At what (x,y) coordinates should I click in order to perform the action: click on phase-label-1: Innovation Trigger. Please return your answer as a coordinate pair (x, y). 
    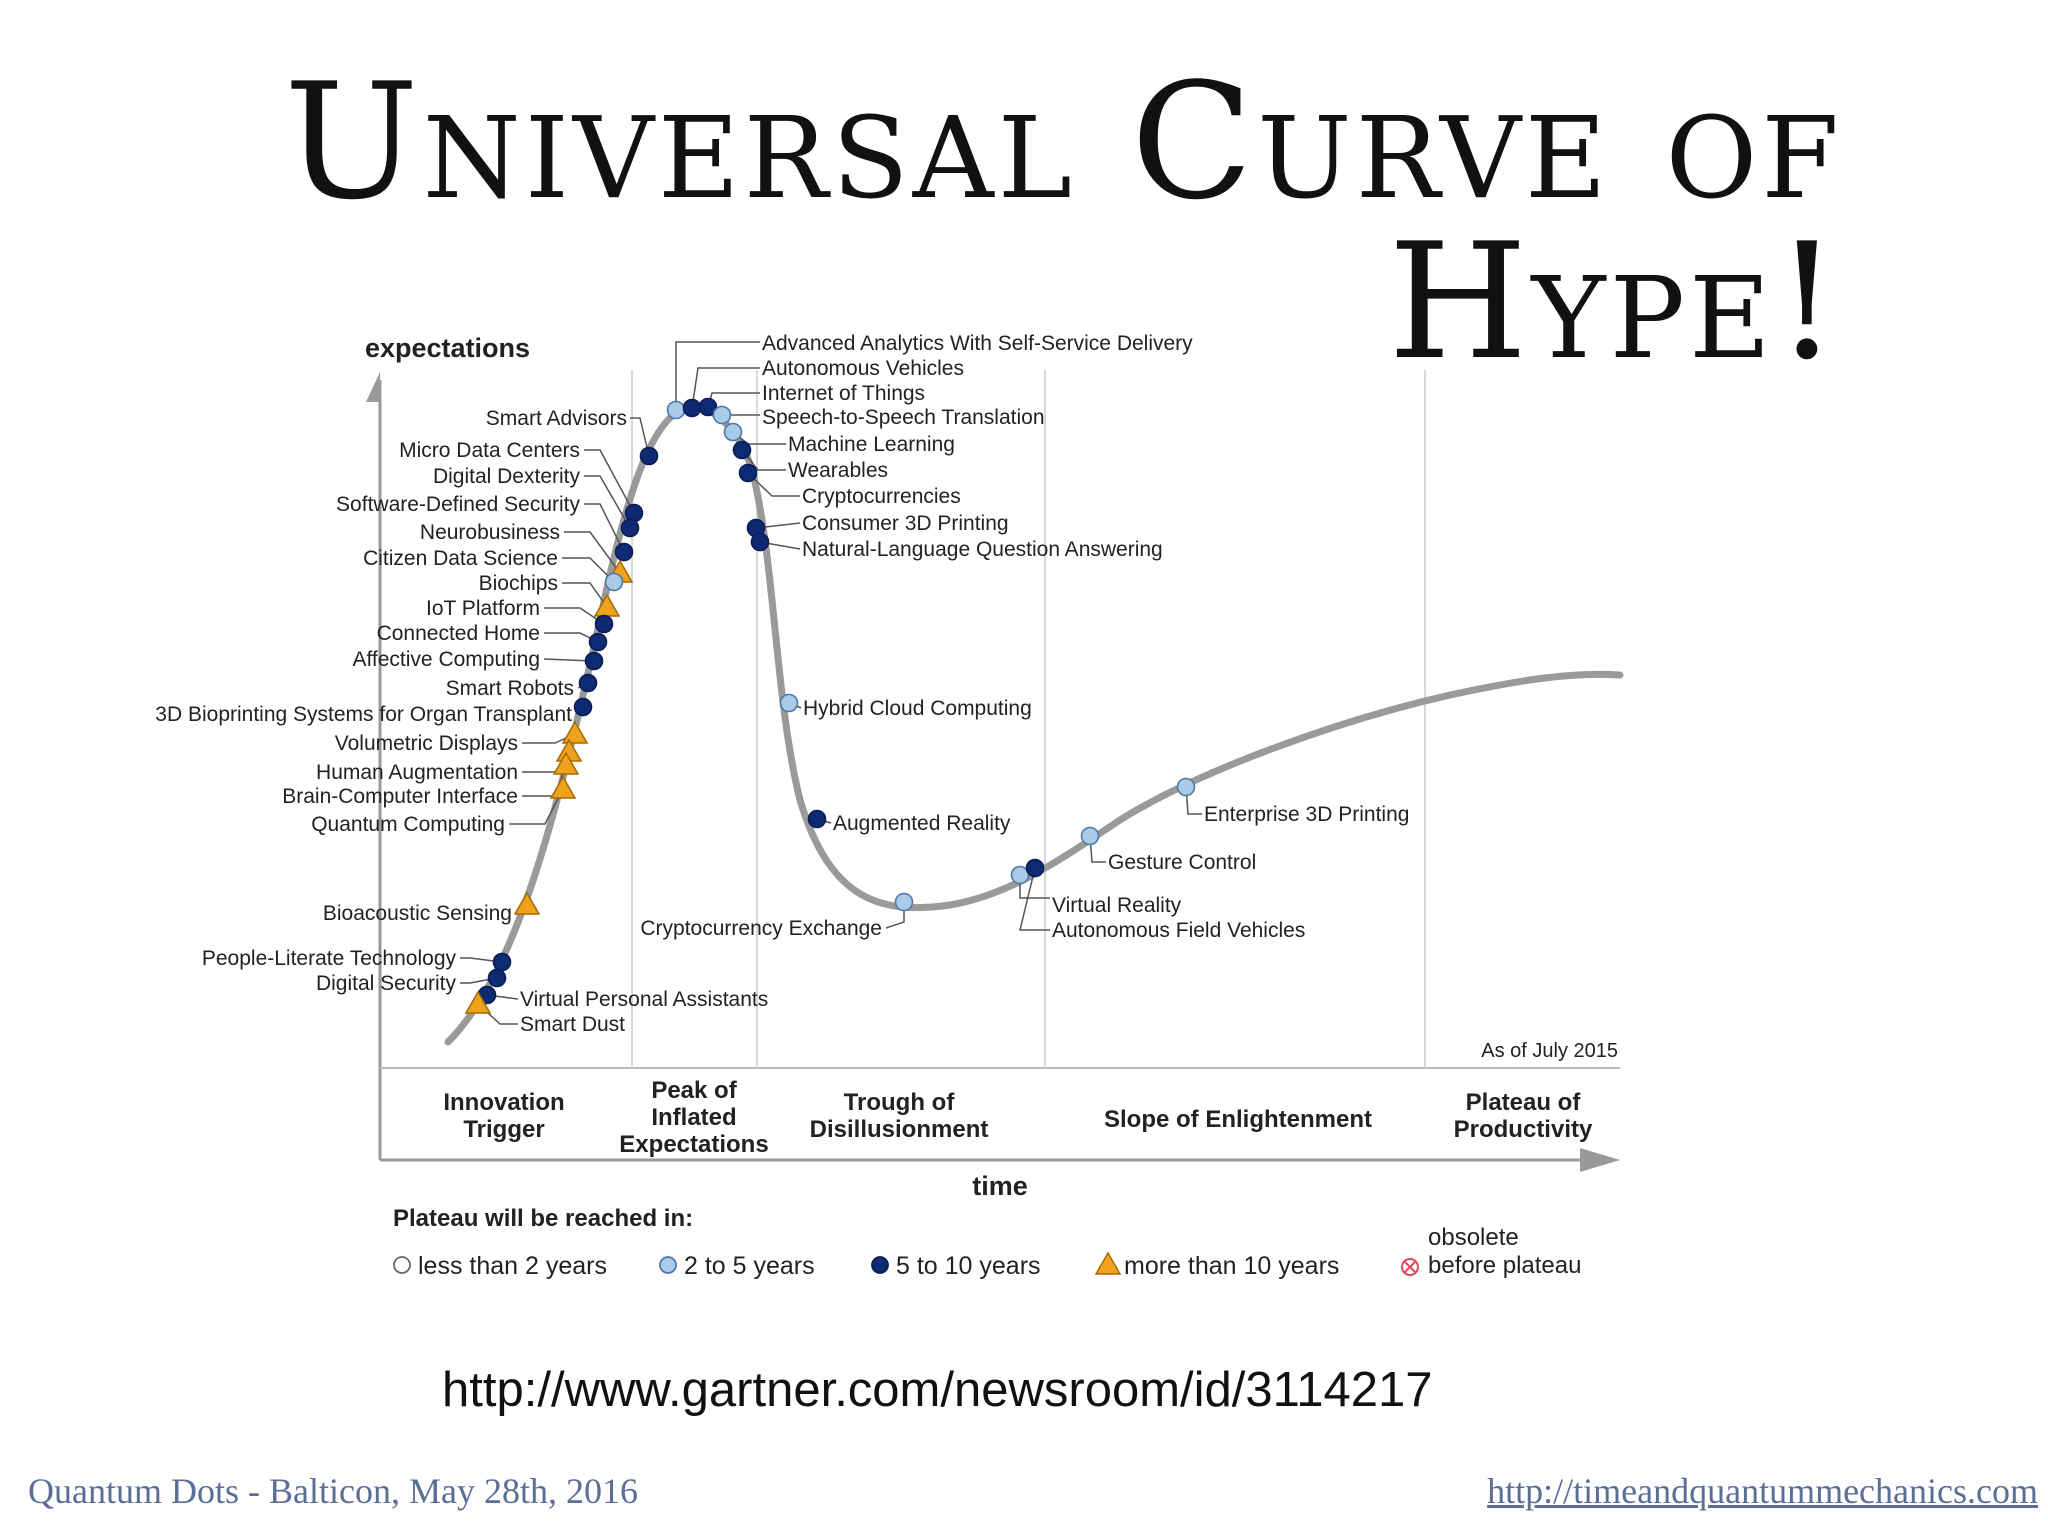
    Looking at the image, I should click on (503, 1116).